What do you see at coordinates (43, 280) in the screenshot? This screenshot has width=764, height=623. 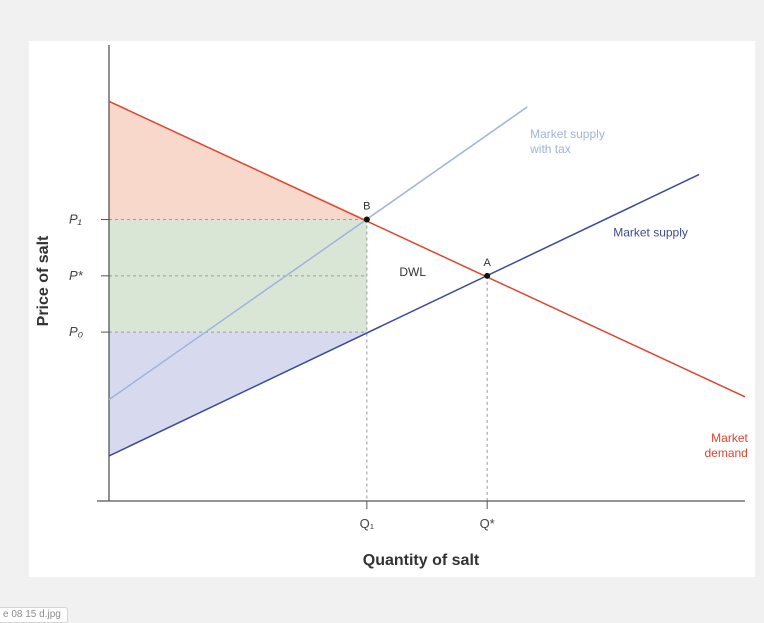 I see `y-axis-title: Price of salt` at bounding box center [43, 280].